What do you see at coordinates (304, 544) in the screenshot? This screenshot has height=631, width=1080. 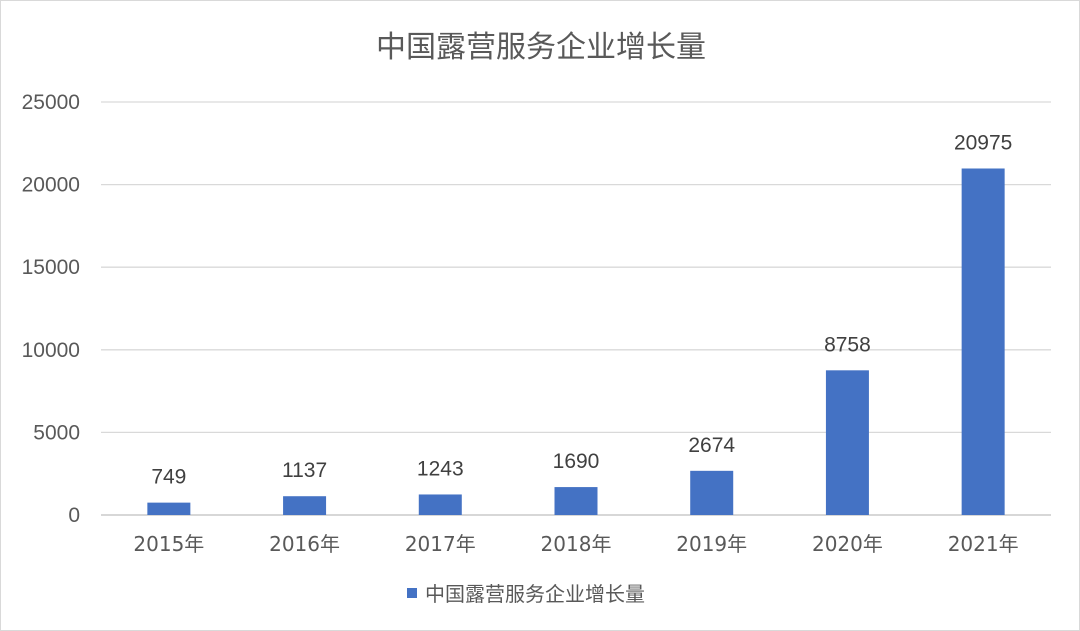 I see `x-tick-label: 2016年` at bounding box center [304, 544].